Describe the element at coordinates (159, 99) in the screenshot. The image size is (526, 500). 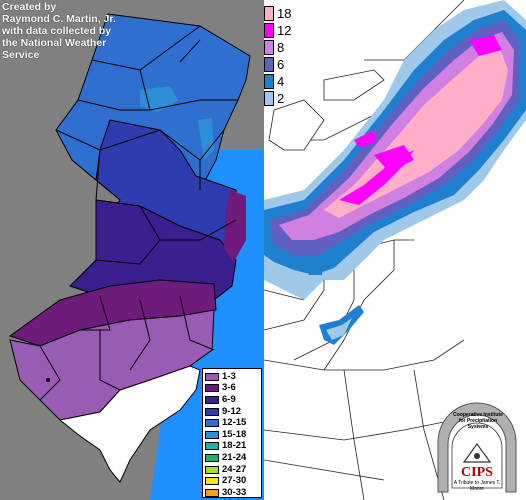
I see `zone-15-18-patch` at that location.